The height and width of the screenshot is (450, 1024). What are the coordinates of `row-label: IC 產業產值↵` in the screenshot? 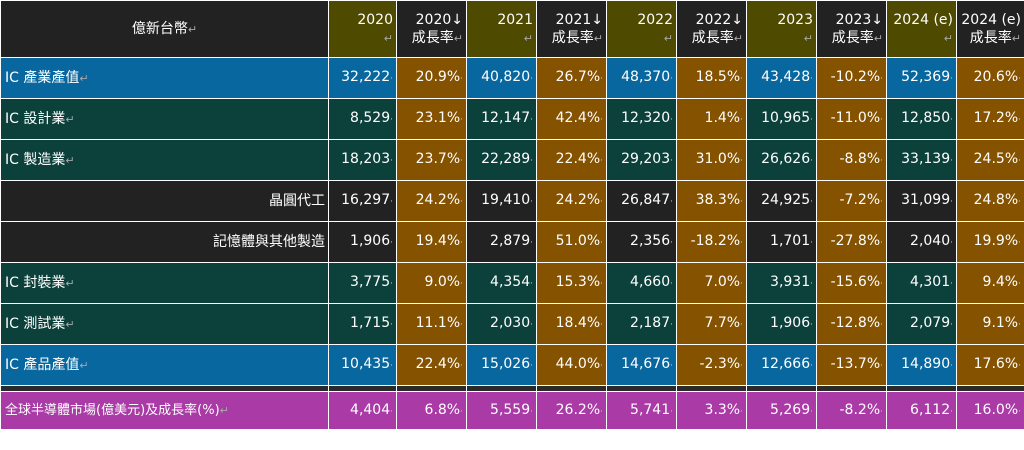 It's located at (164, 78).